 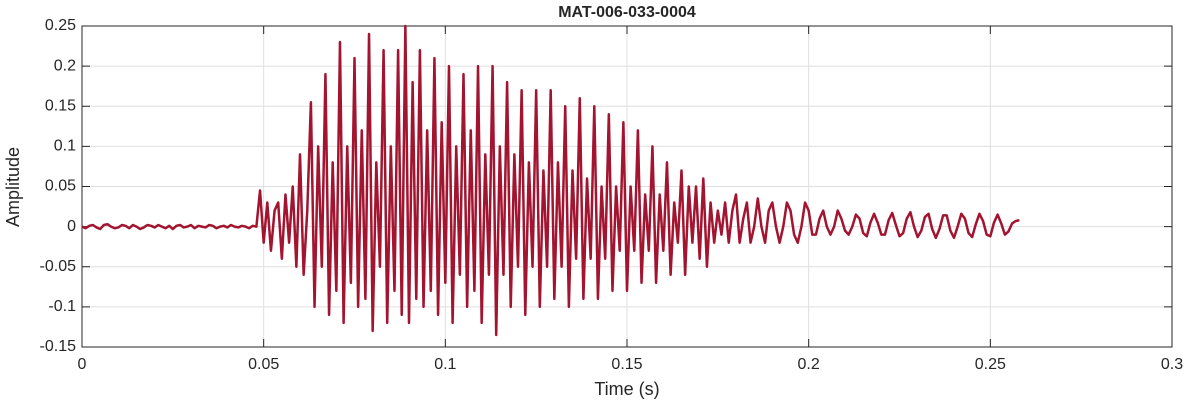 What do you see at coordinates (445, 364) in the screenshot?
I see `x-tick-label: 0.1` at bounding box center [445, 364].